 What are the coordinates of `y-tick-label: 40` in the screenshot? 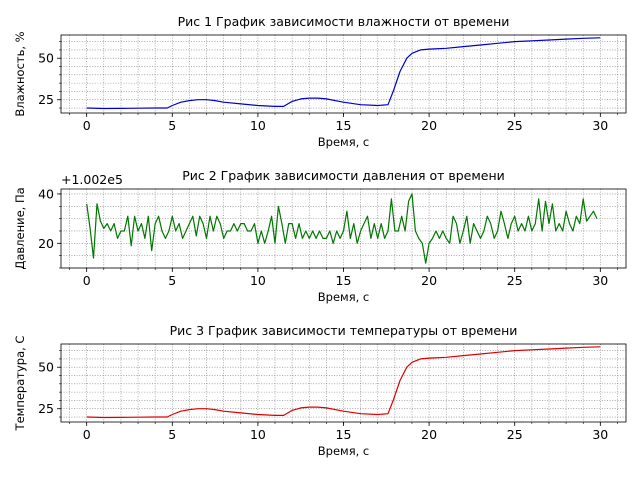 It's located at (46, 193).